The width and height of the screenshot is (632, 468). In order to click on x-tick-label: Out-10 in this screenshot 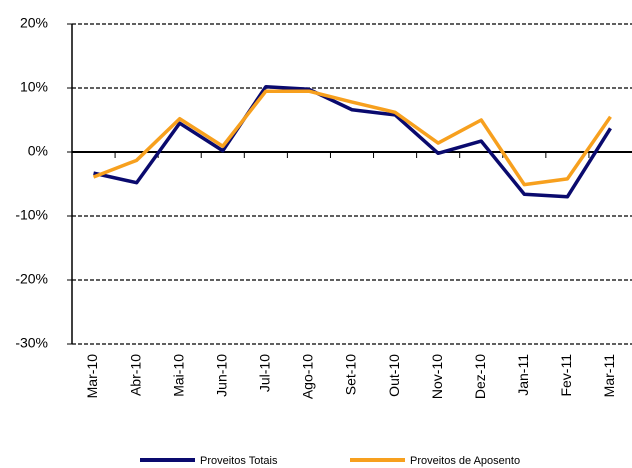, I will do `click(394, 375)`.